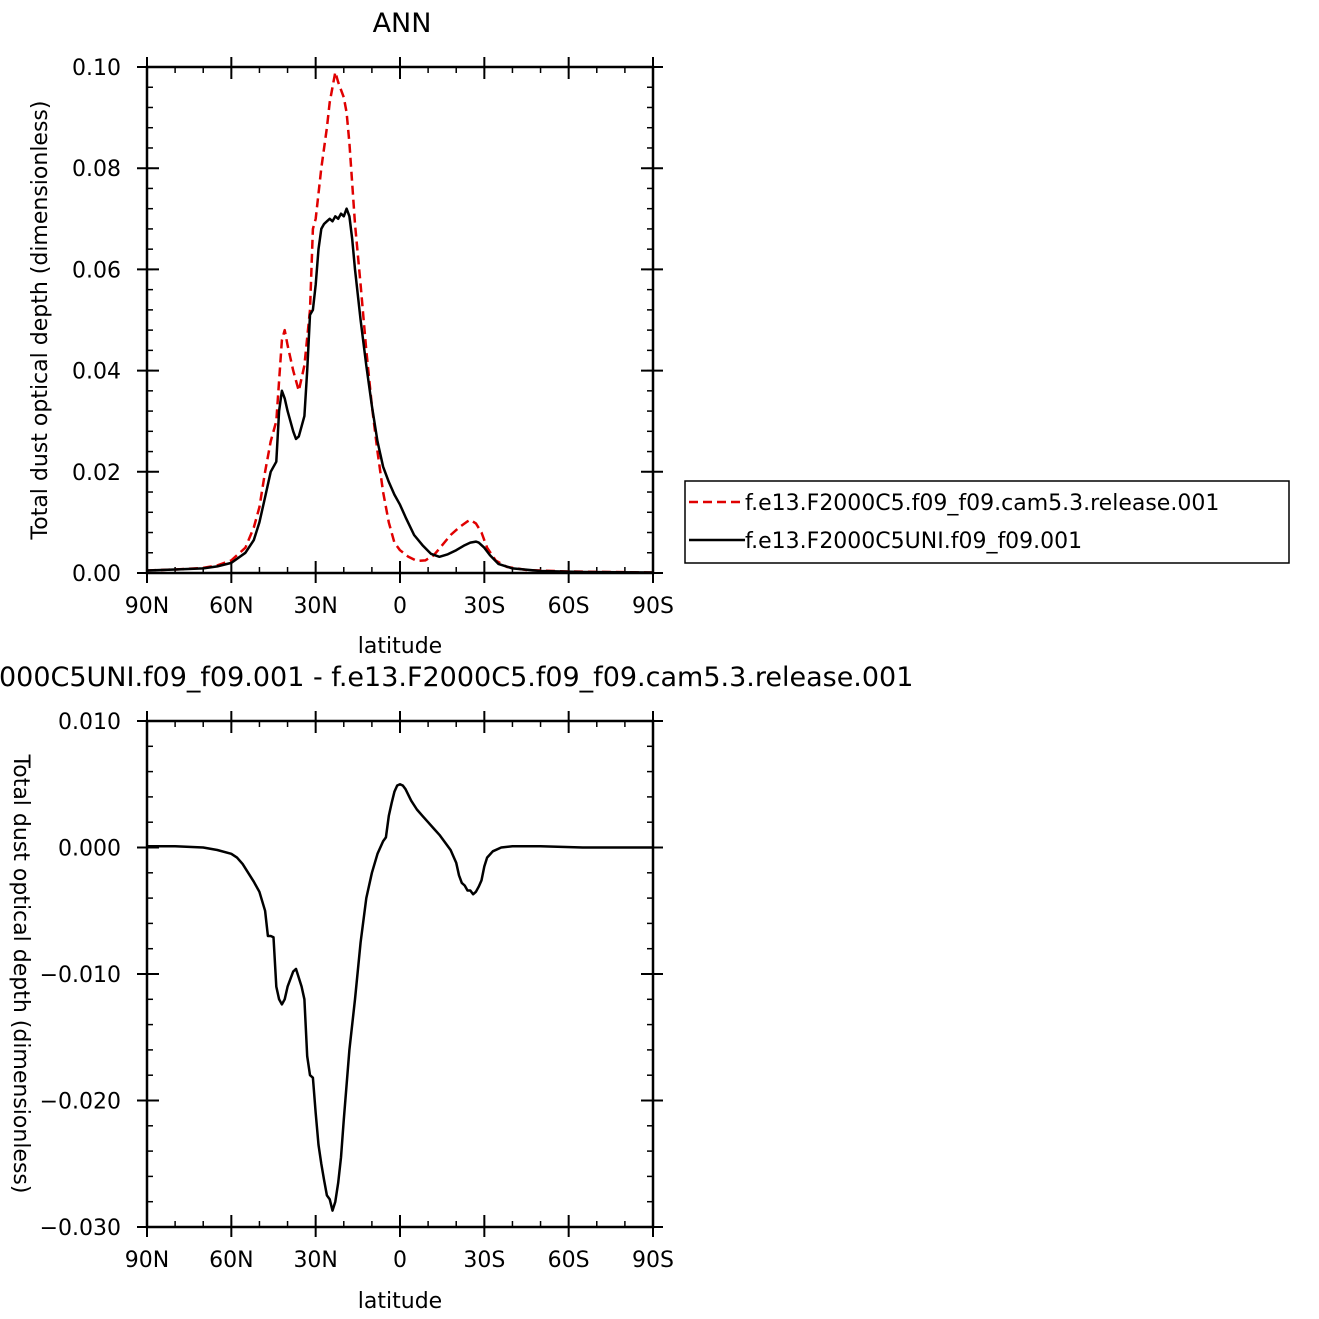  What do you see at coordinates (80, 1228) in the screenshot?
I see `bottom-y-tick-label: −0.030` at bounding box center [80, 1228].